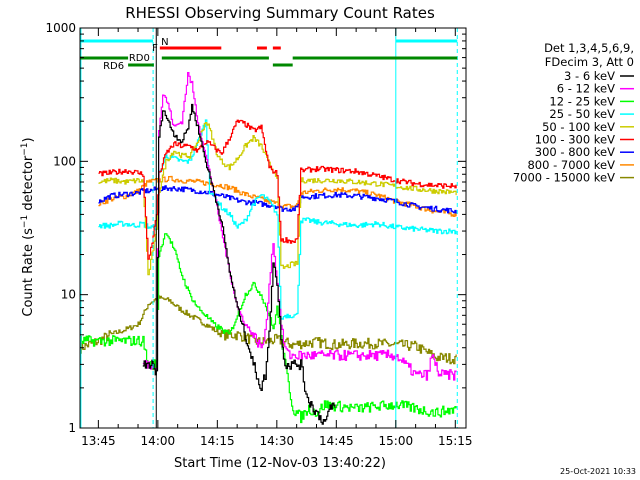  What do you see at coordinates (64, 161) in the screenshot?
I see `y-tick-label: 100` at bounding box center [64, 161].